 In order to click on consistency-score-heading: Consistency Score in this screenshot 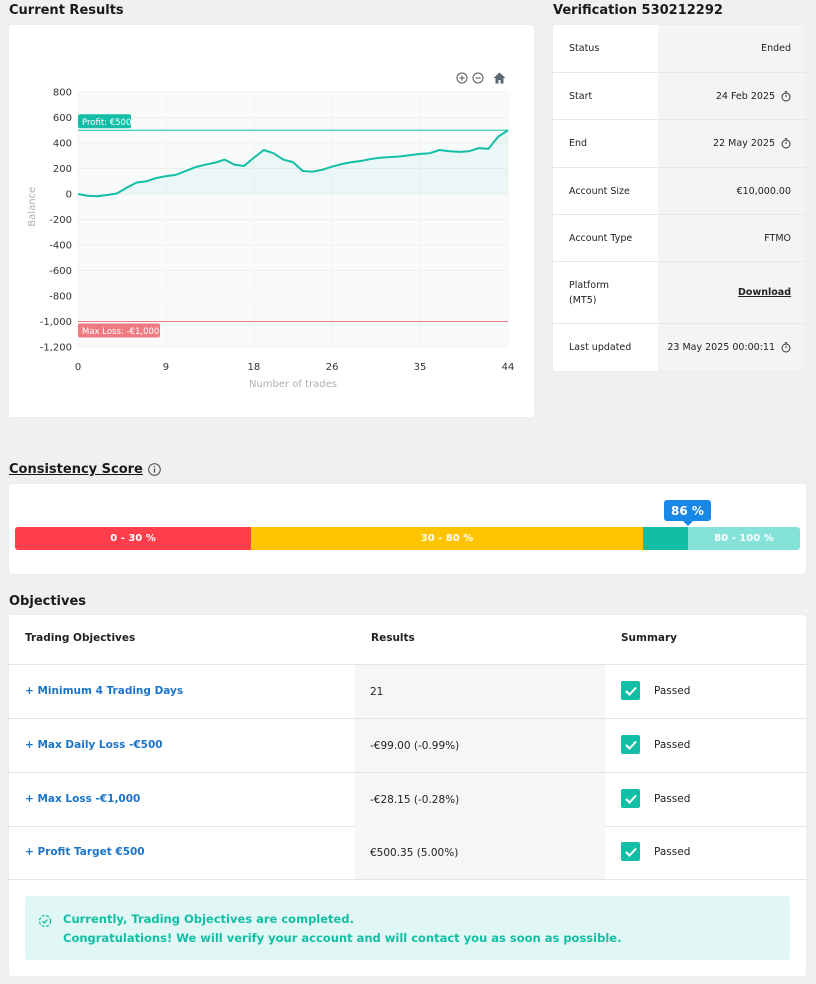, I will do `click(85, 469)`.